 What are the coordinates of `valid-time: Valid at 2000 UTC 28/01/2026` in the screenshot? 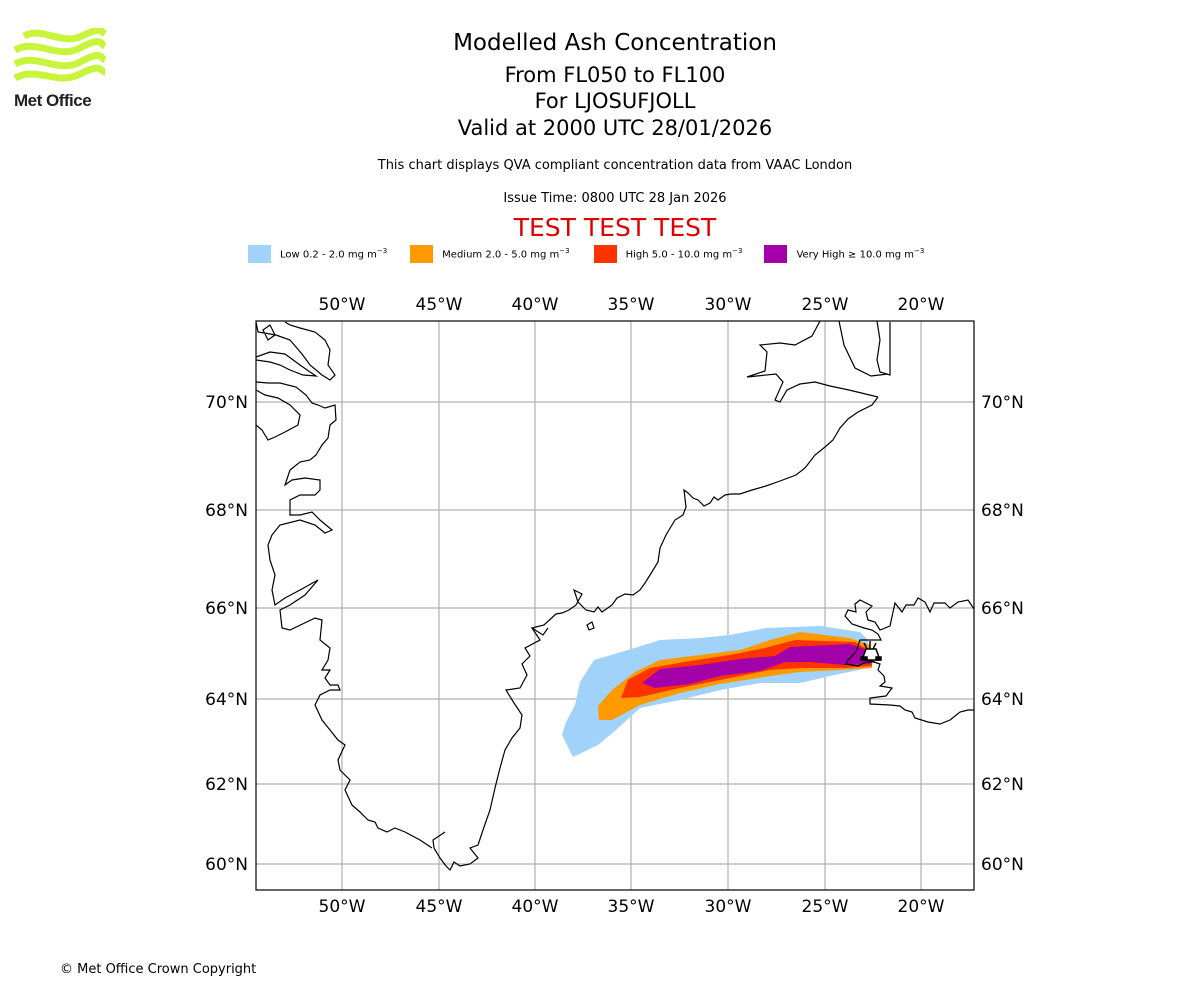 It's located at (615, 128).